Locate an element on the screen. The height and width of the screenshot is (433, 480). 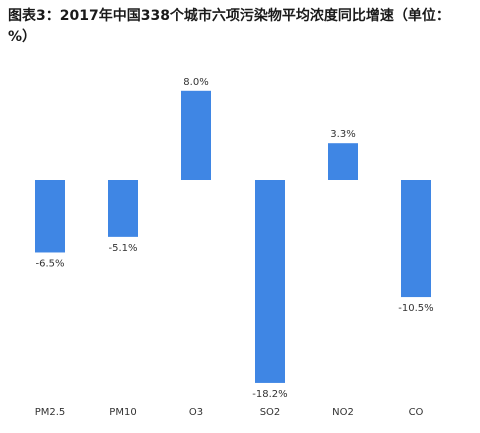
value-label: -18.2% is located at coordinates (269, 394).